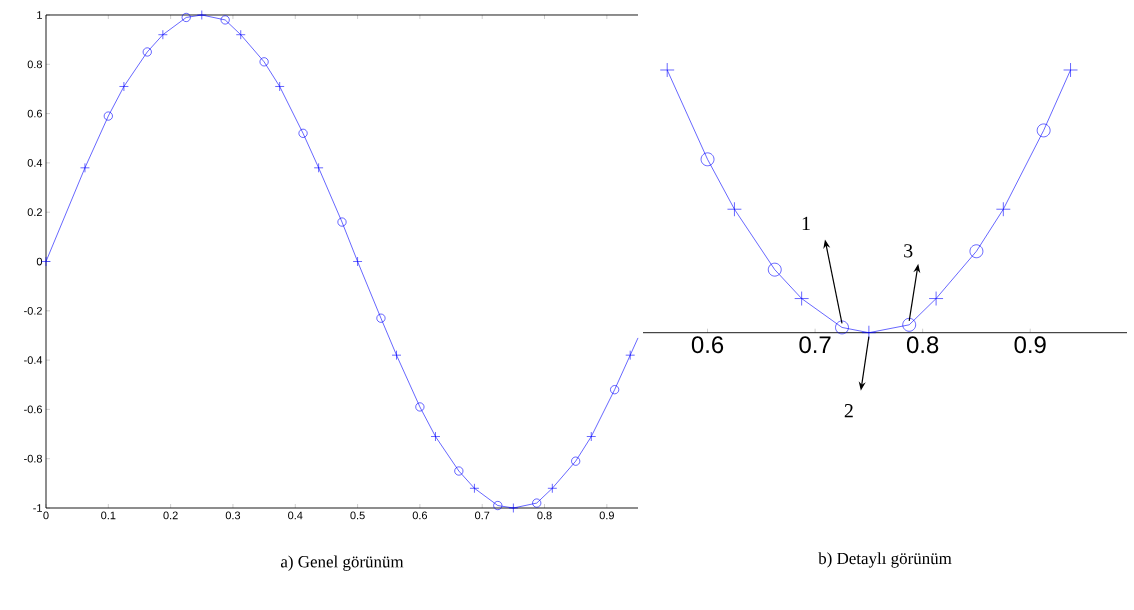 The image size is (1134, 610). What do you see at coordinates (342, 563) in the screenshot?
I see `text: a) Genel görünüm` at bounding box center [342, 563].